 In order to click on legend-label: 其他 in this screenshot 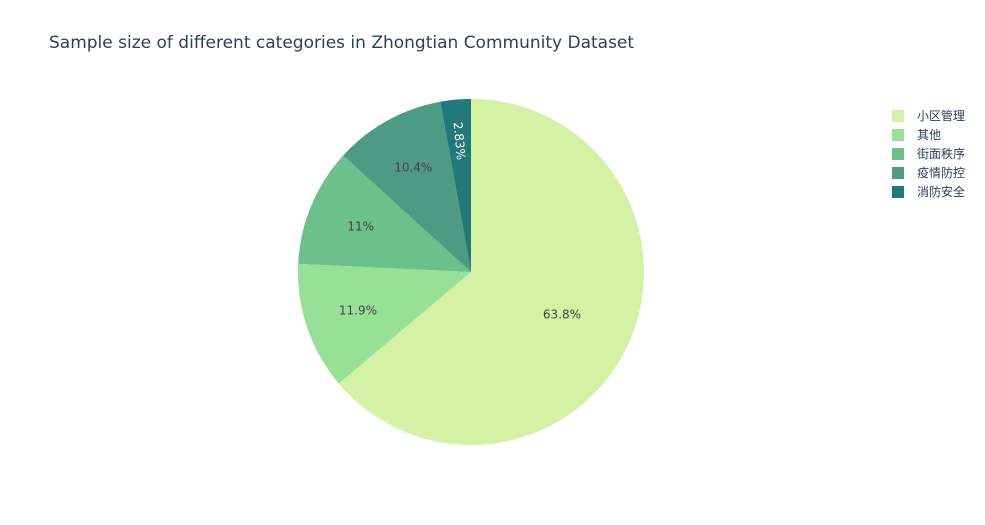, I will do `click(929, 135)`.